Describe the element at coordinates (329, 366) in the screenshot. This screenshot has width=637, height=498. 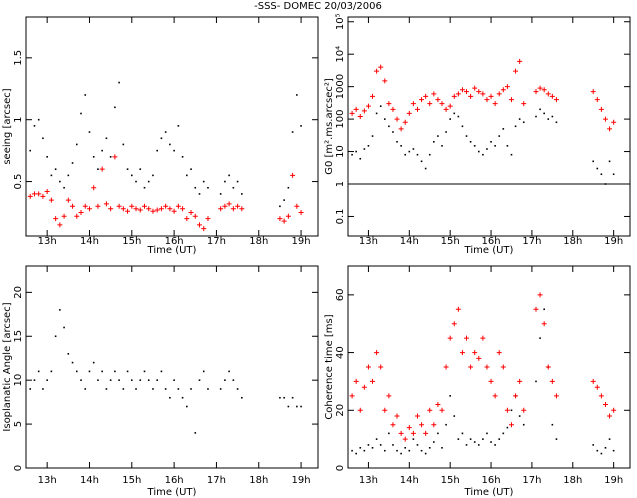
I see `y-axis-label: Coherence time [ms]` at that location.